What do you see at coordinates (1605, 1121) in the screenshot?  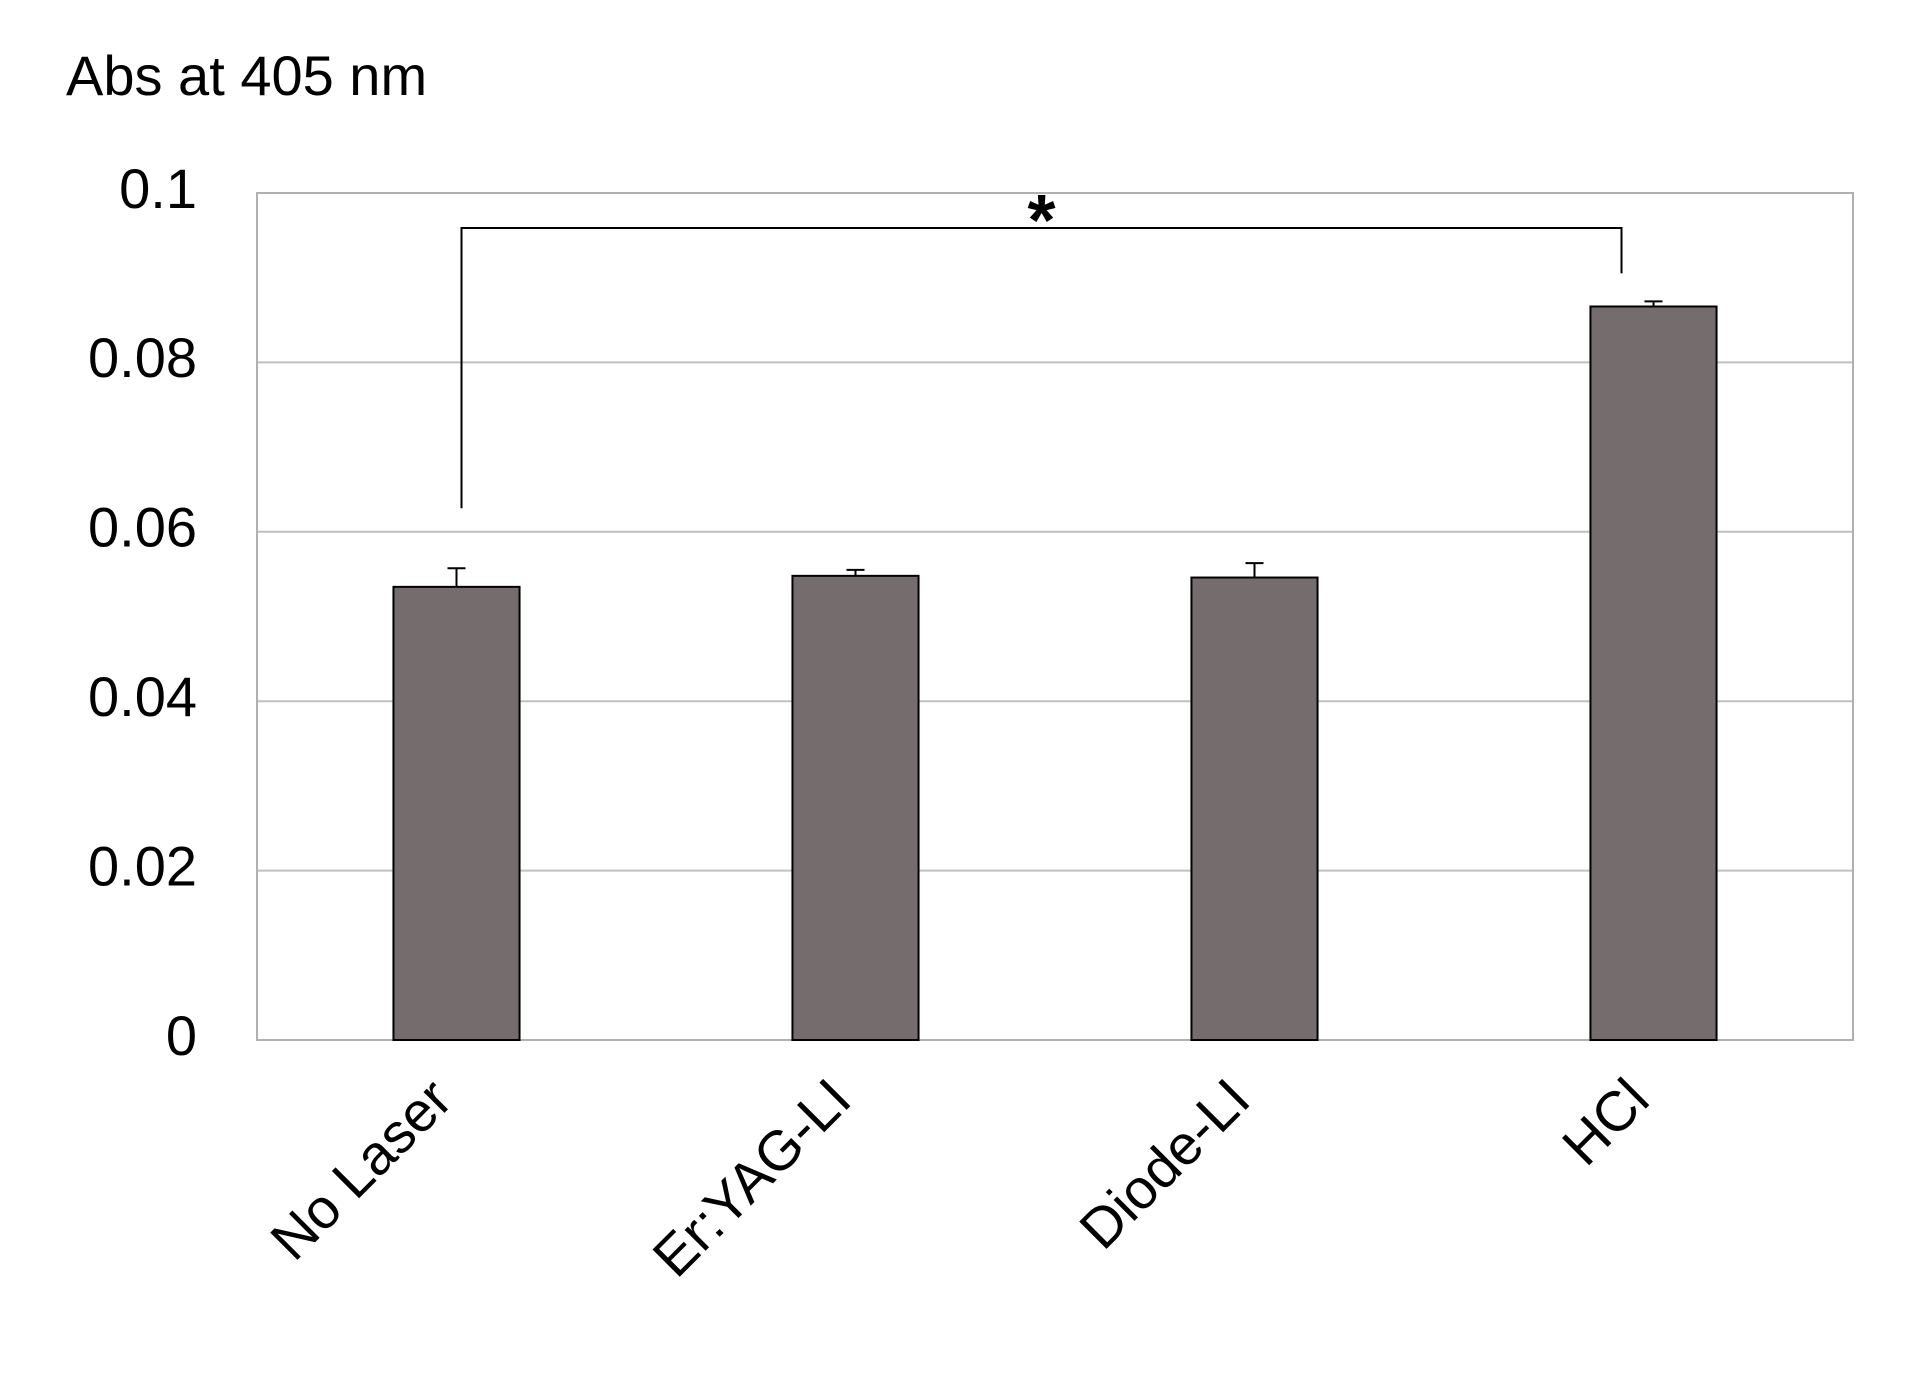 I see `x-tick-label: HCl` at bounding box center [1605, 1121].